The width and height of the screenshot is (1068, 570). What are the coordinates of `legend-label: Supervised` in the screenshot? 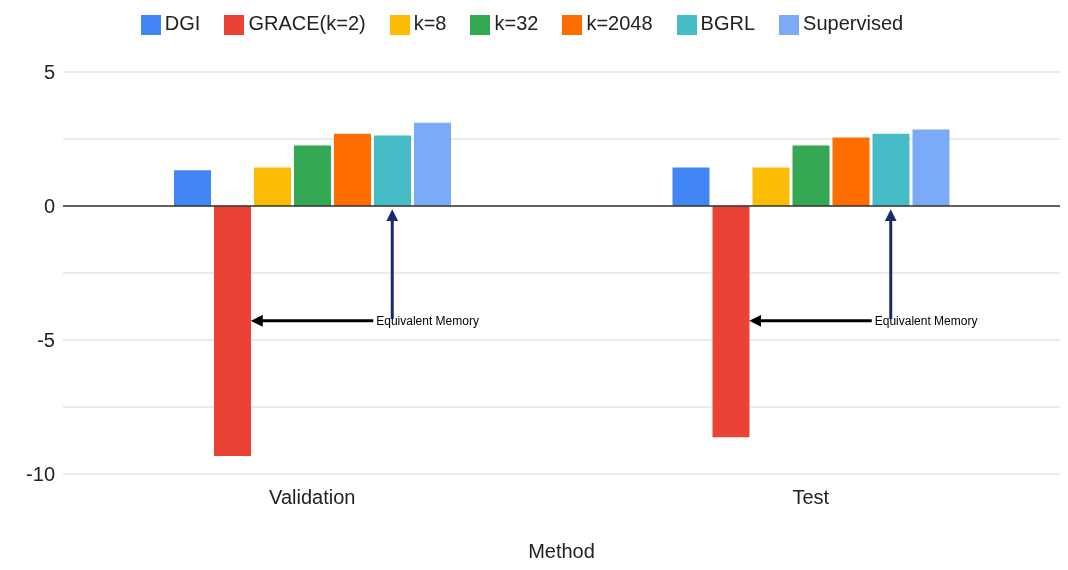 It's located at (853, 23).